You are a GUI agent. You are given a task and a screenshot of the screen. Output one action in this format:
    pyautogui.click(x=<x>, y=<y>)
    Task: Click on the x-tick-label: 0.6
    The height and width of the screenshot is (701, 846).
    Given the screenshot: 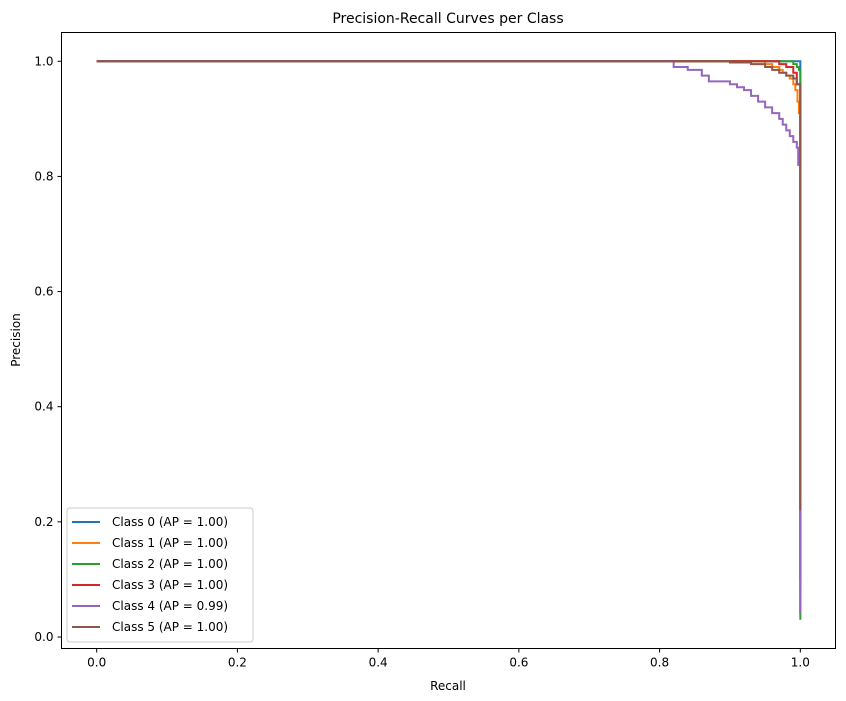 What is the action you would take?
    pyautogui.click(x=518, y=663)
    